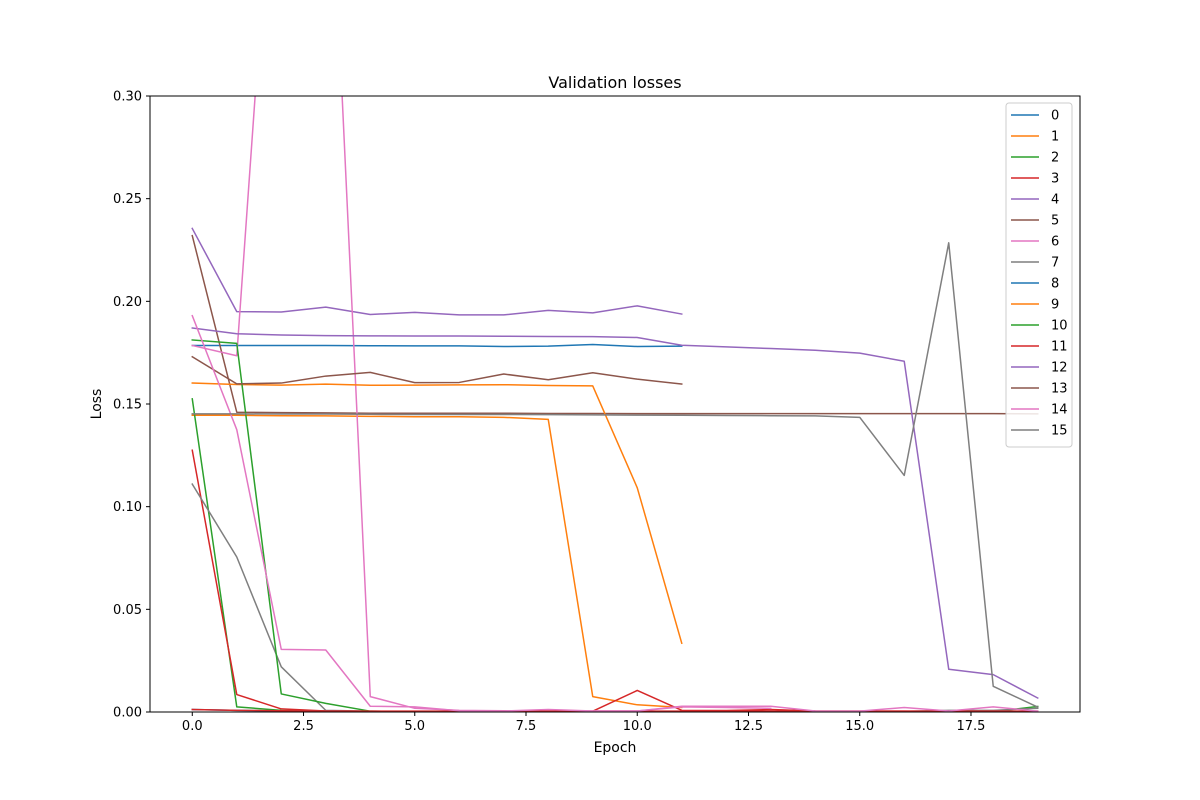 This screenshot has height=800, width=1200. What do you see at coordinates (1055, 263) in the screenshot?
I see `legend-label-7: 7` at bounding box center [1055, 263].